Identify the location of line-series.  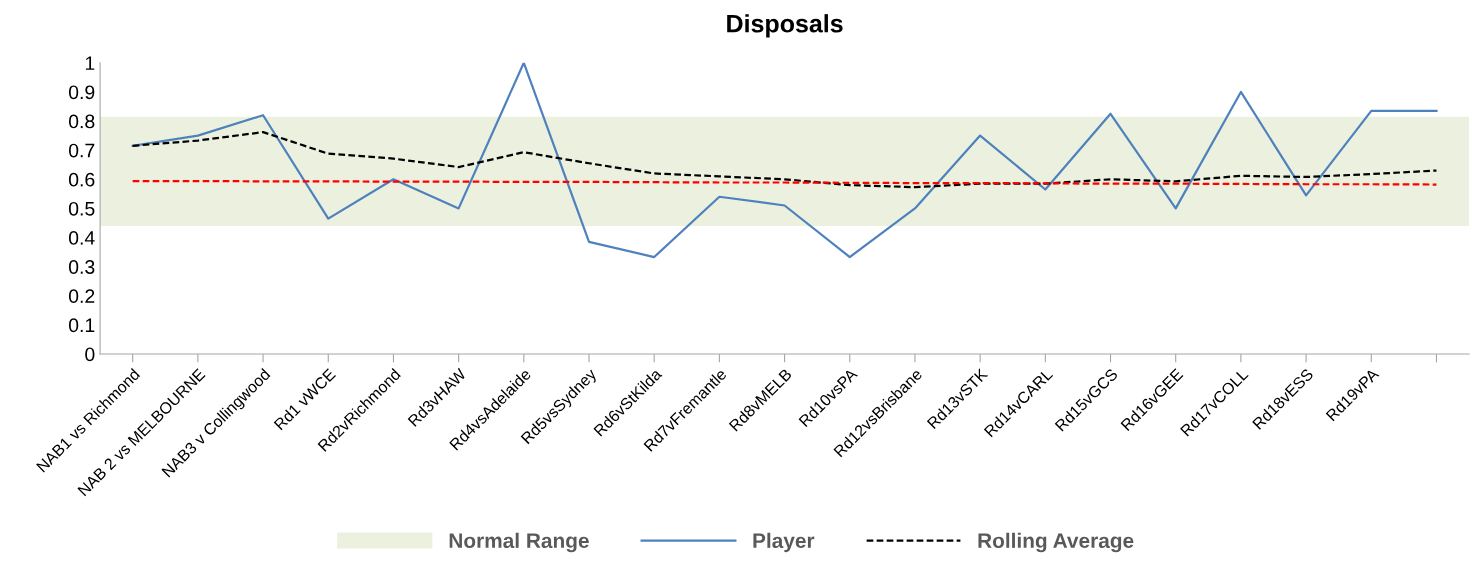
(784, 160).